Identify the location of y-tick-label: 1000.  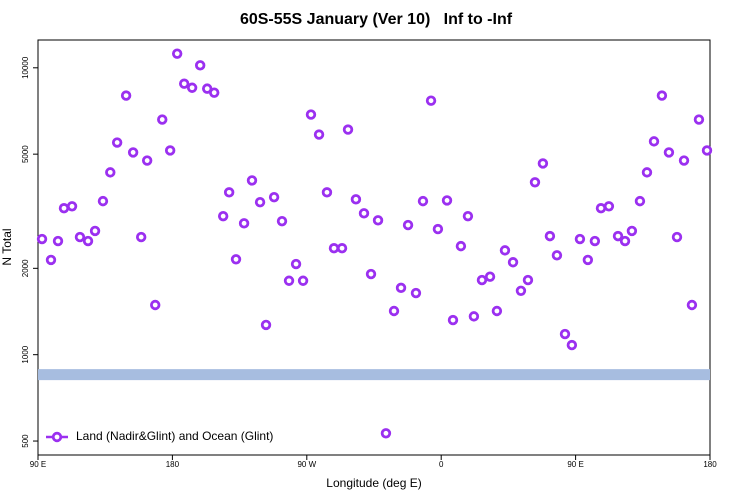
(25, 354).